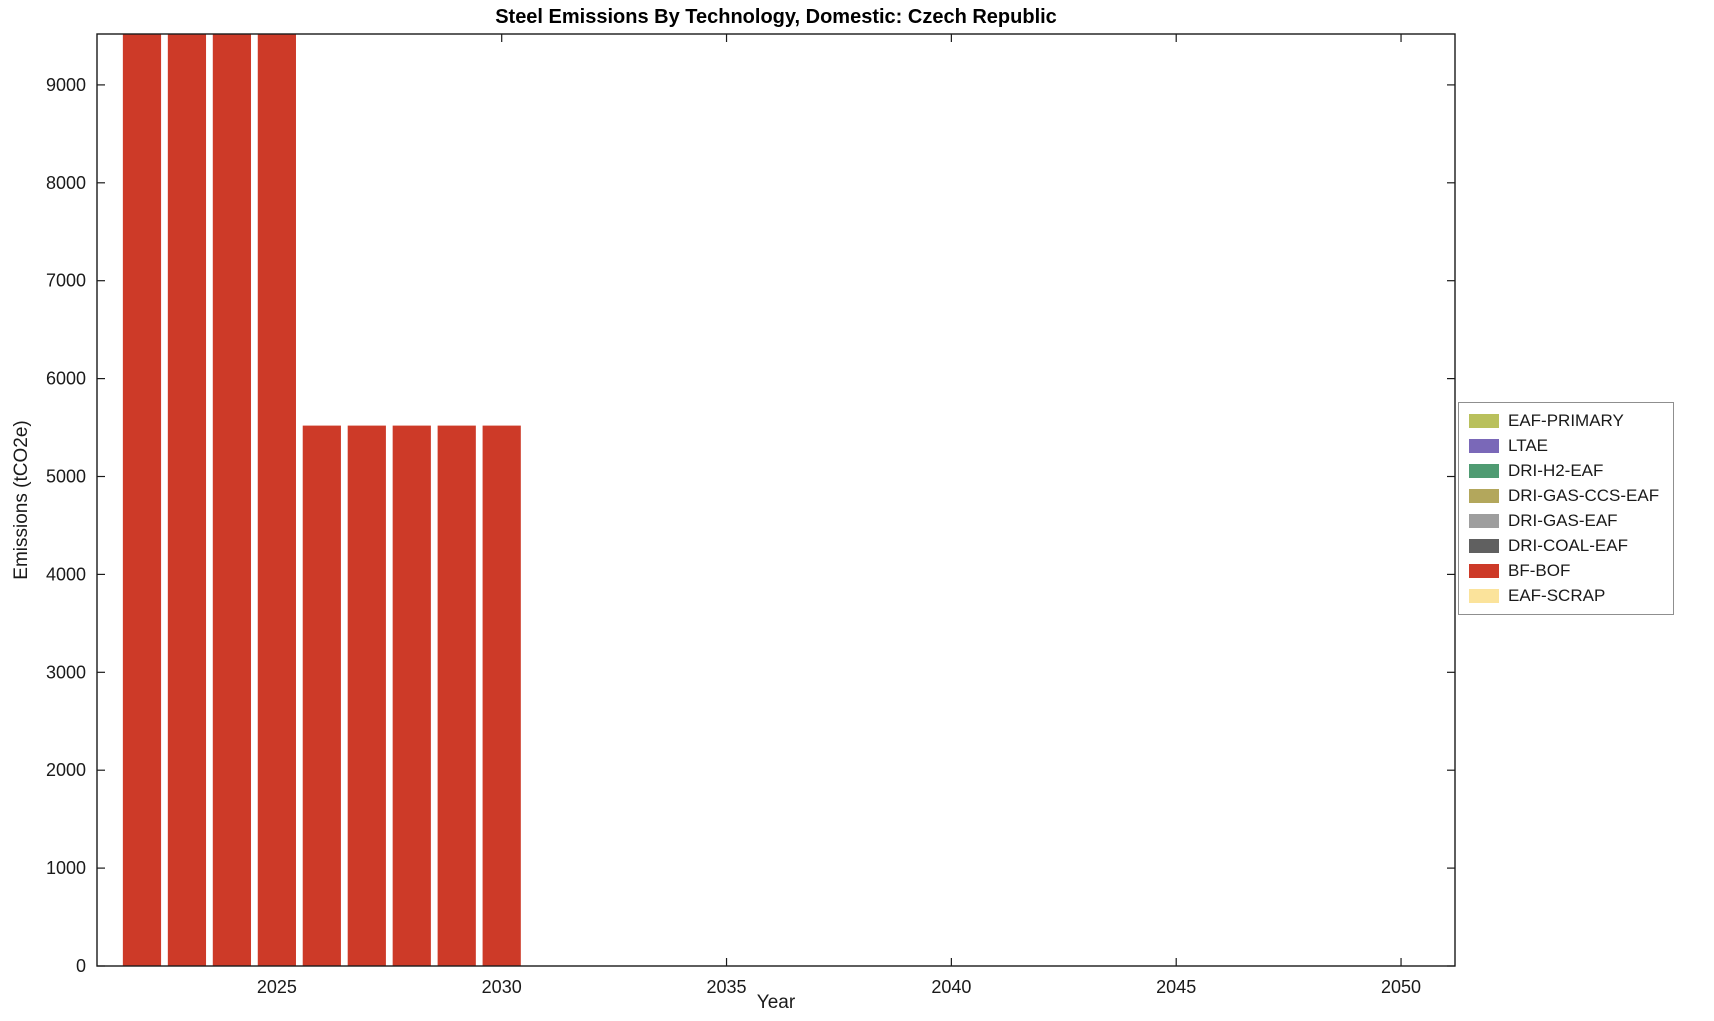 The width and height of the screenshot is (1714, 1021). I want to click on legend-item-bf-bof: BF-BOF, so click(1564, 571).